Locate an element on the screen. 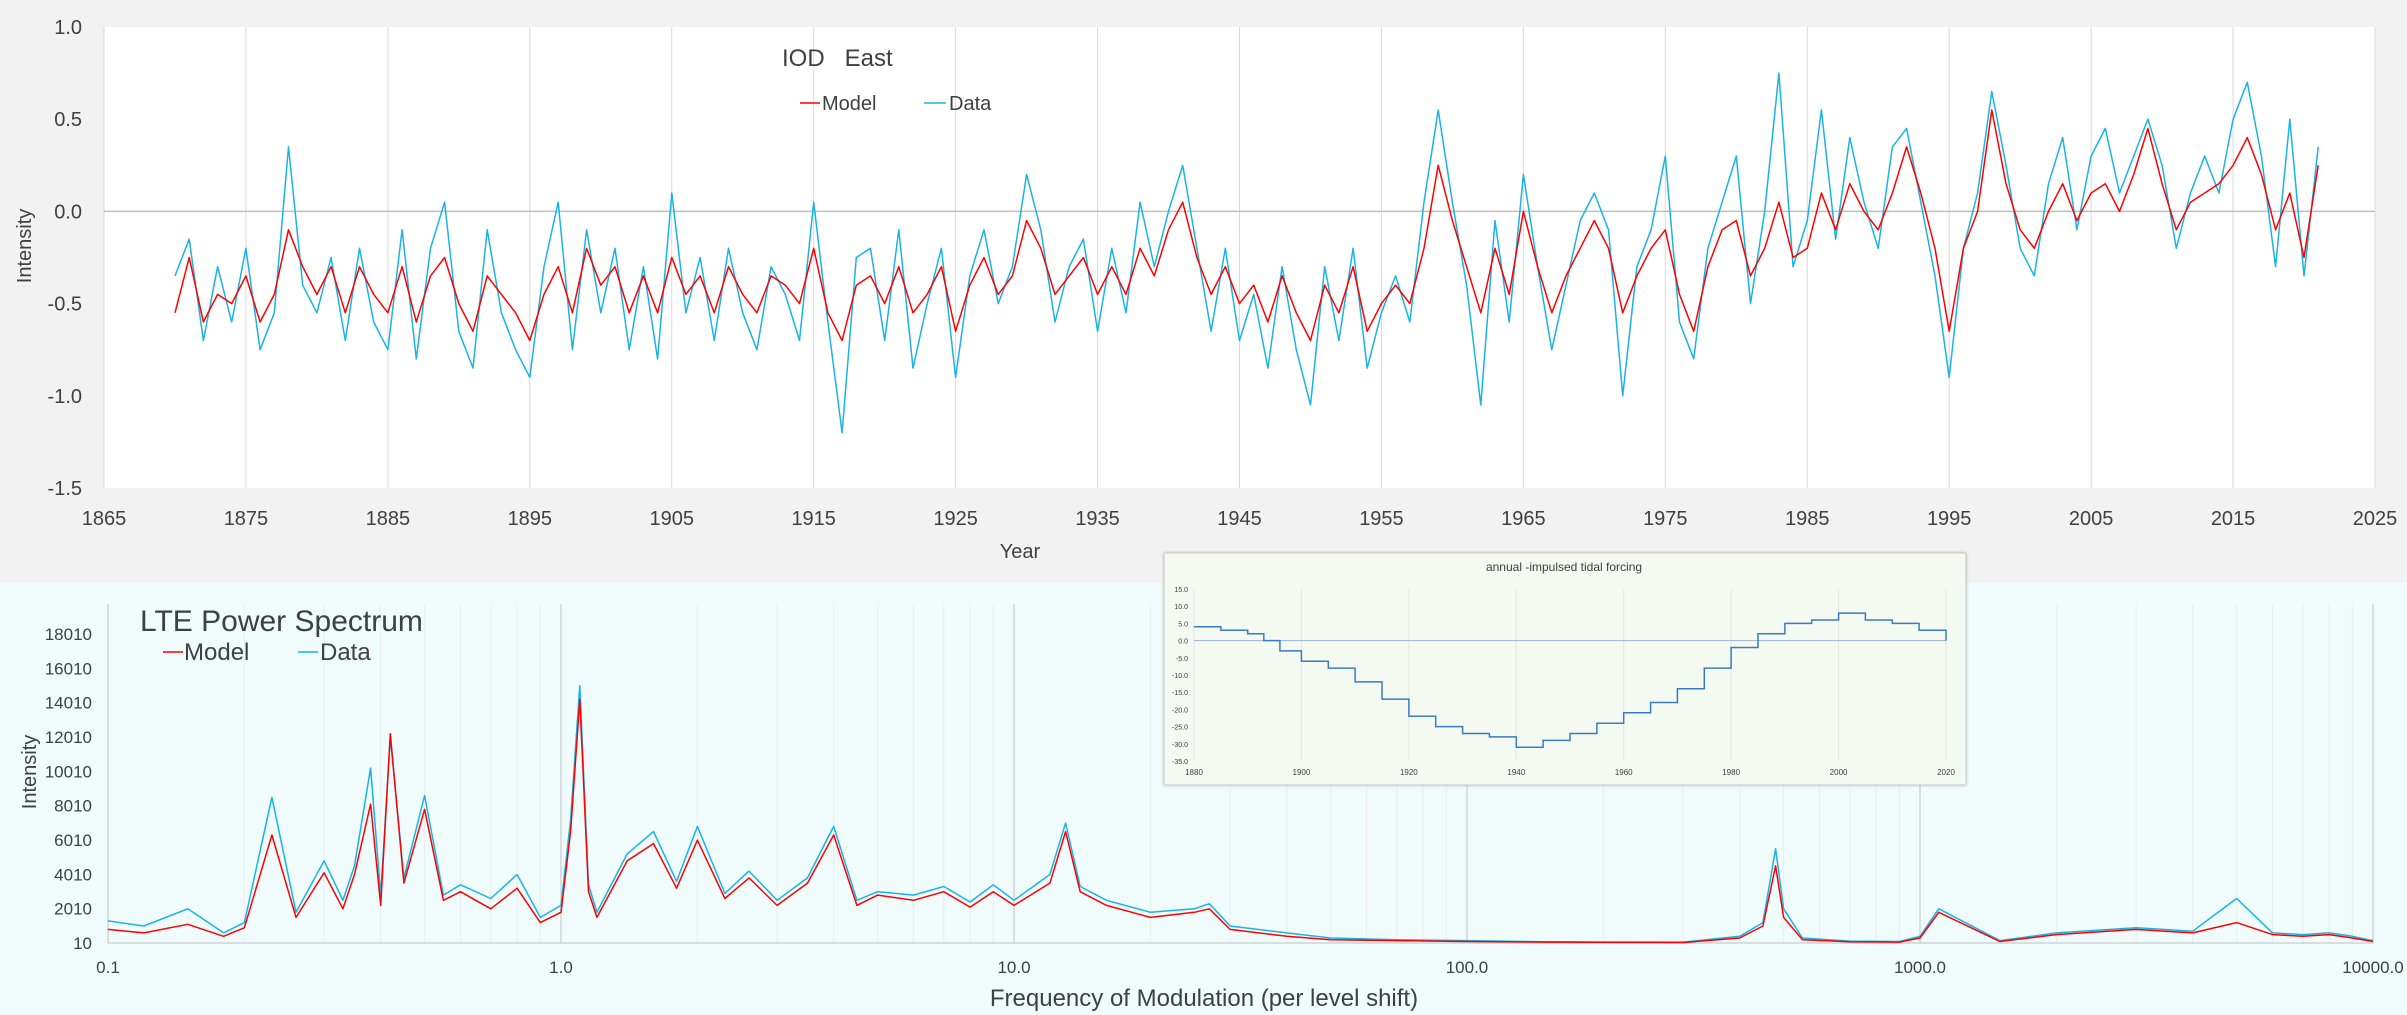  top-x-tick-label: 1985 is located at coordinates (1807, 519).